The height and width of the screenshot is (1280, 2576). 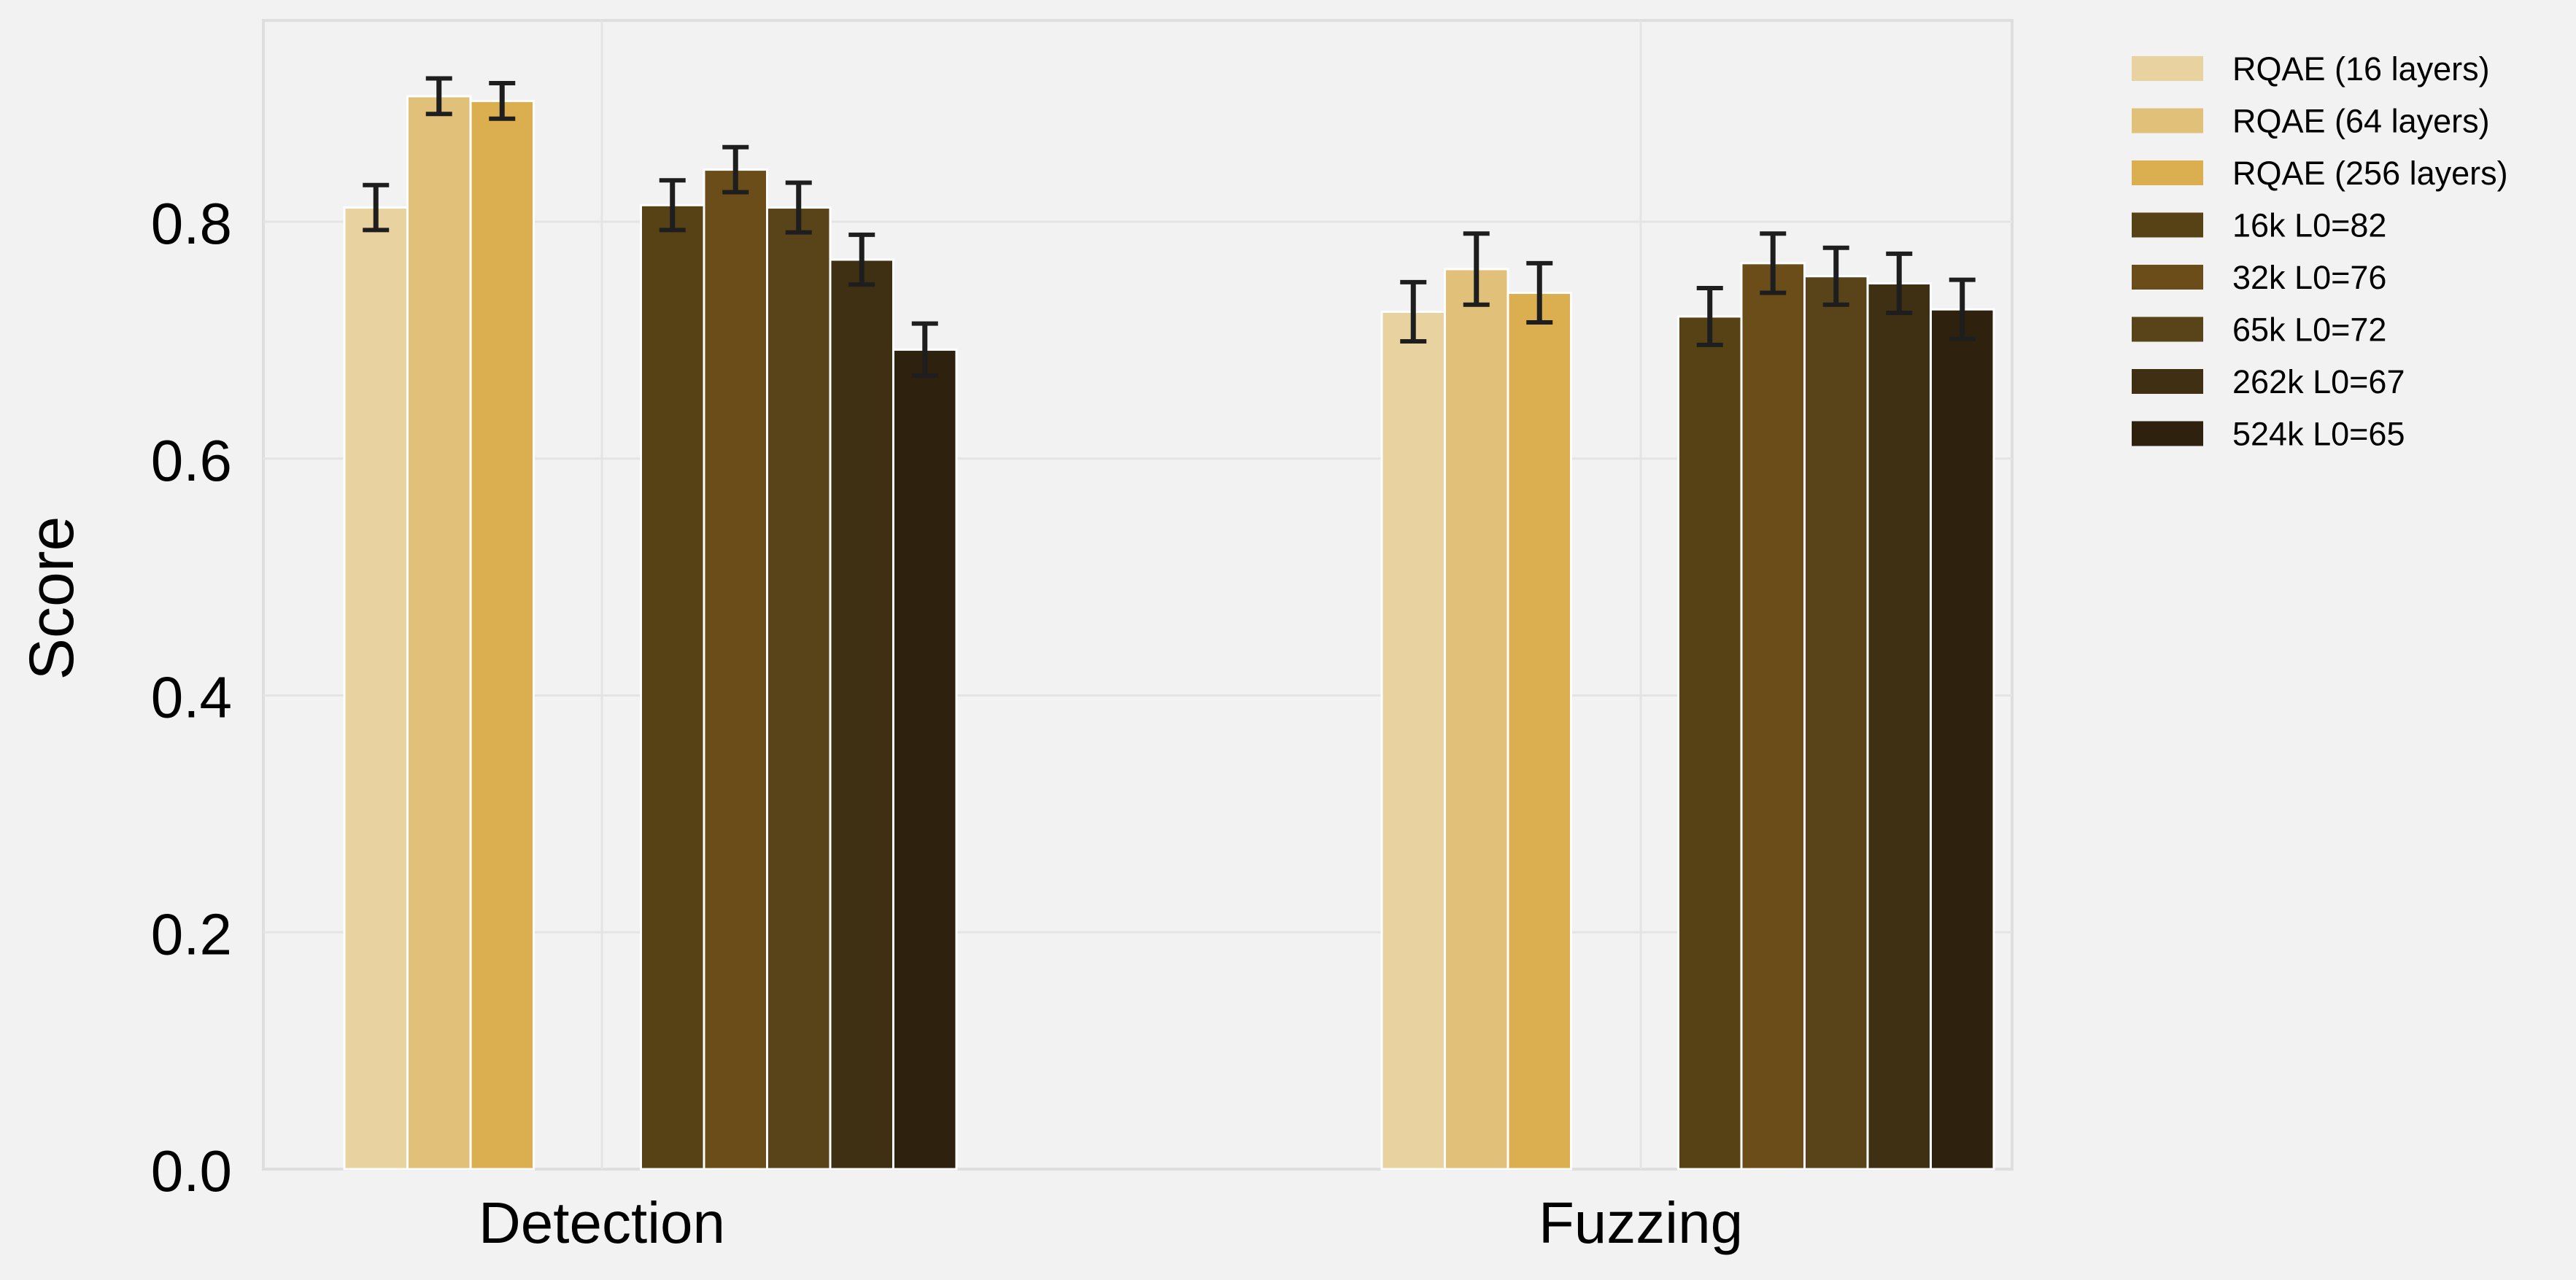 What do you see at coordinates (1111, 1222) in the screenshot?
I see `x-axis-ticks: Detection Fuzzing` at bounding box center [1111, 1222].